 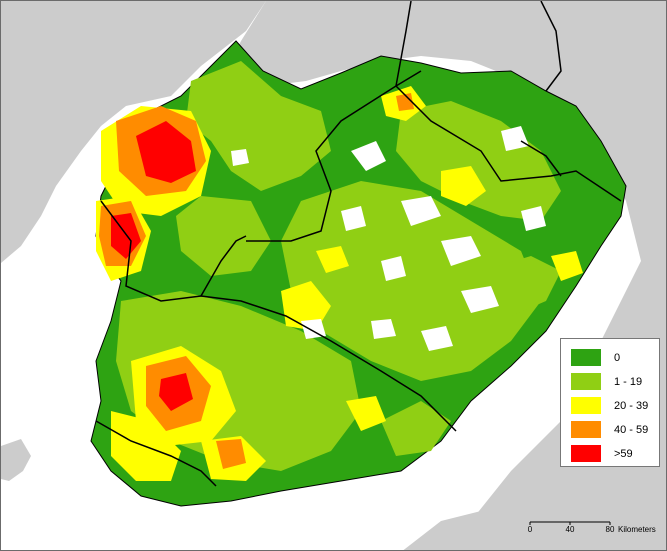 What do you see at coordinates (610, 529) in the screenshot?
I see `scale-tick-label: 80` at bounding box center [610, 529].